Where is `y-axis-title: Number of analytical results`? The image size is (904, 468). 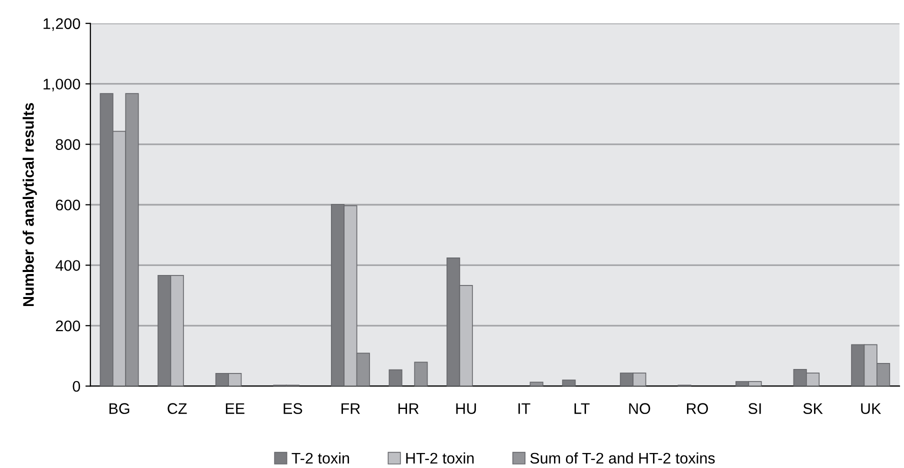
y-axis-title: Number of analytical results is located at coordinates (29, 204).